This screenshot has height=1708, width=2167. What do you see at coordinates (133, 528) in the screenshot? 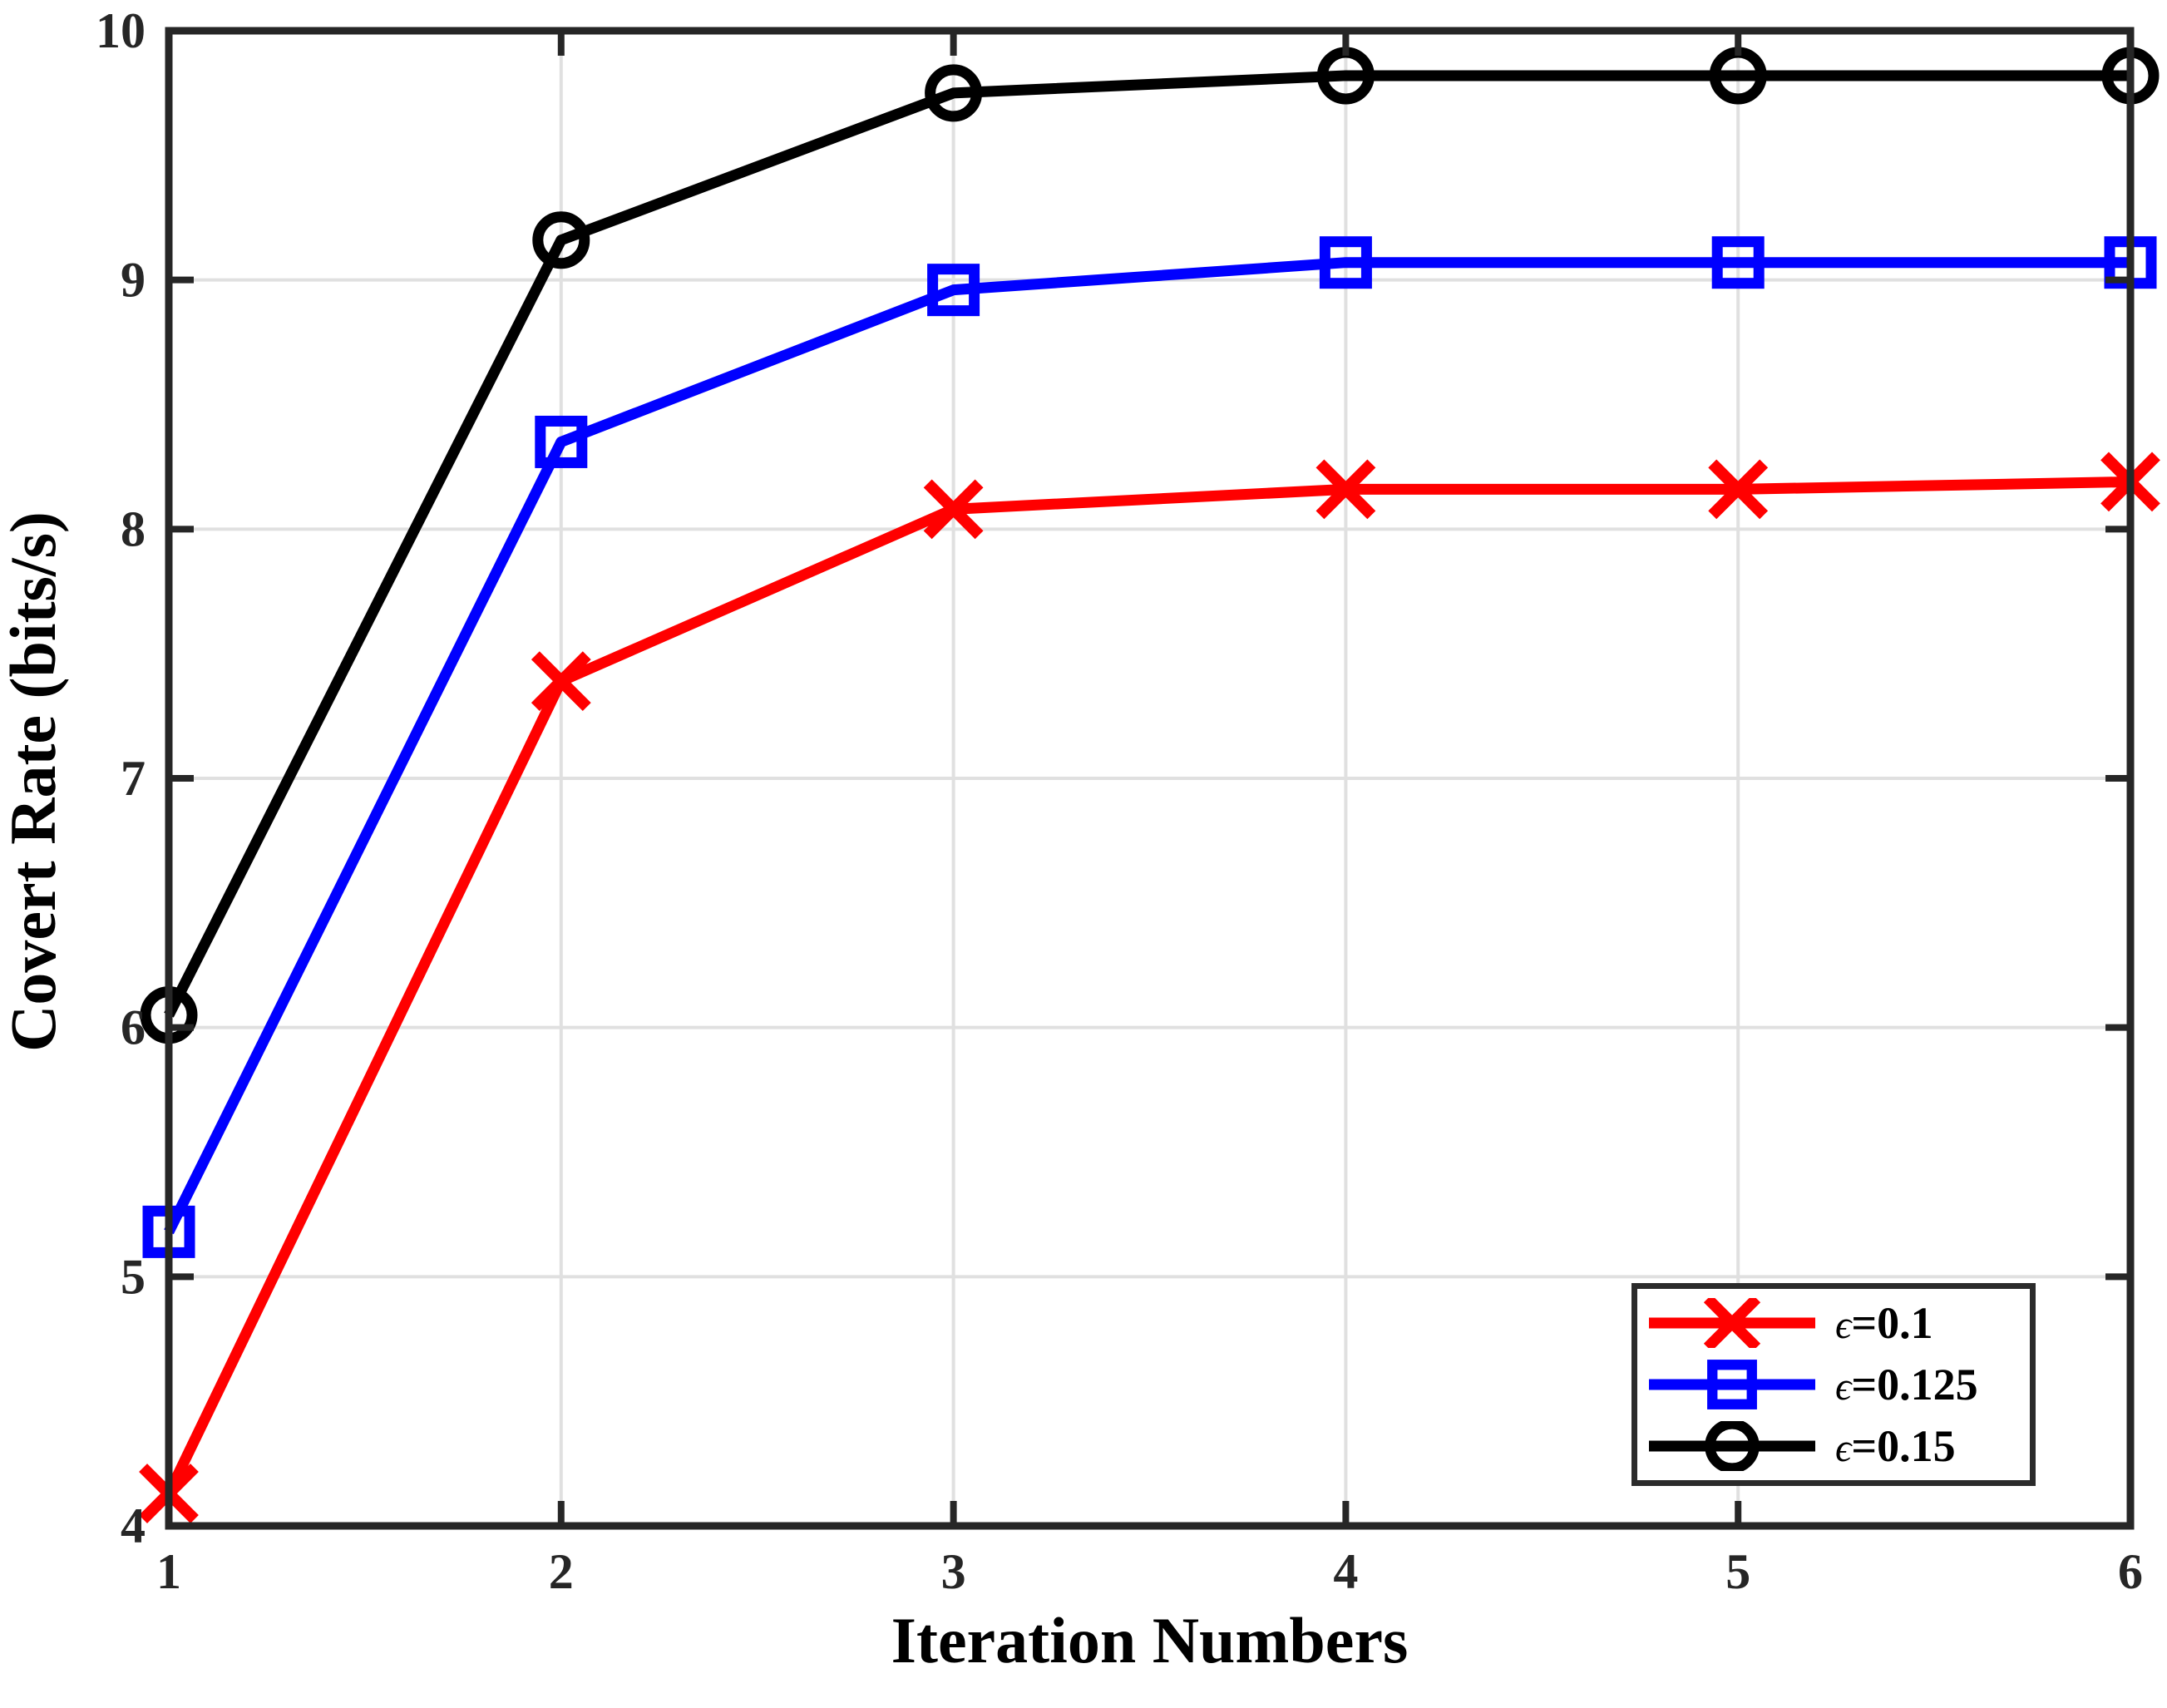
I see `y-tick-label: 8` at bounding box center [133, 528].